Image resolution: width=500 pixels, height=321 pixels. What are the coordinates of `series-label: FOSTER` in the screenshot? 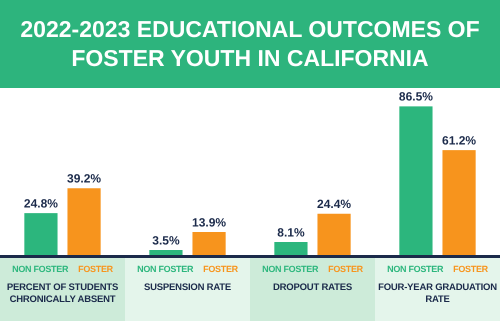 It's located at (95, 269).